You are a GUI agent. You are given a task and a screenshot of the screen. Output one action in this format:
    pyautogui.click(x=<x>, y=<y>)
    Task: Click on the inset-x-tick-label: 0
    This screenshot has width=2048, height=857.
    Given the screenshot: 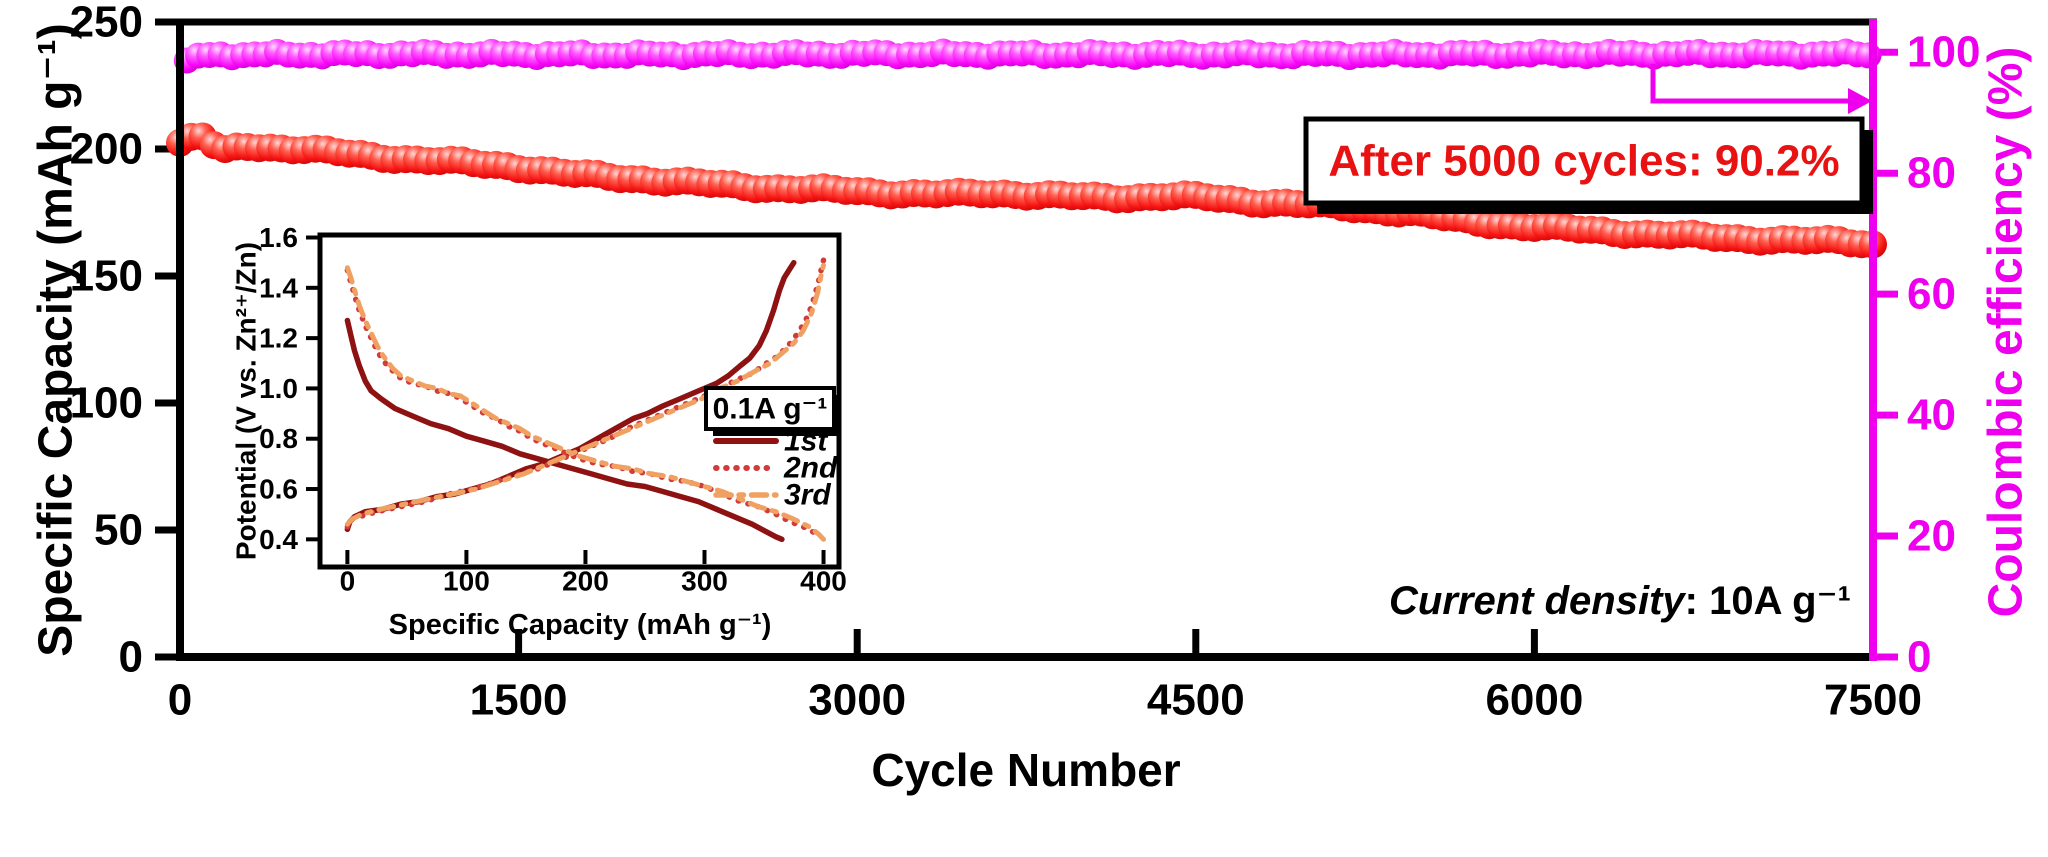 What is the action you would take?
    pyautogui.click(x=348, y=581)
    